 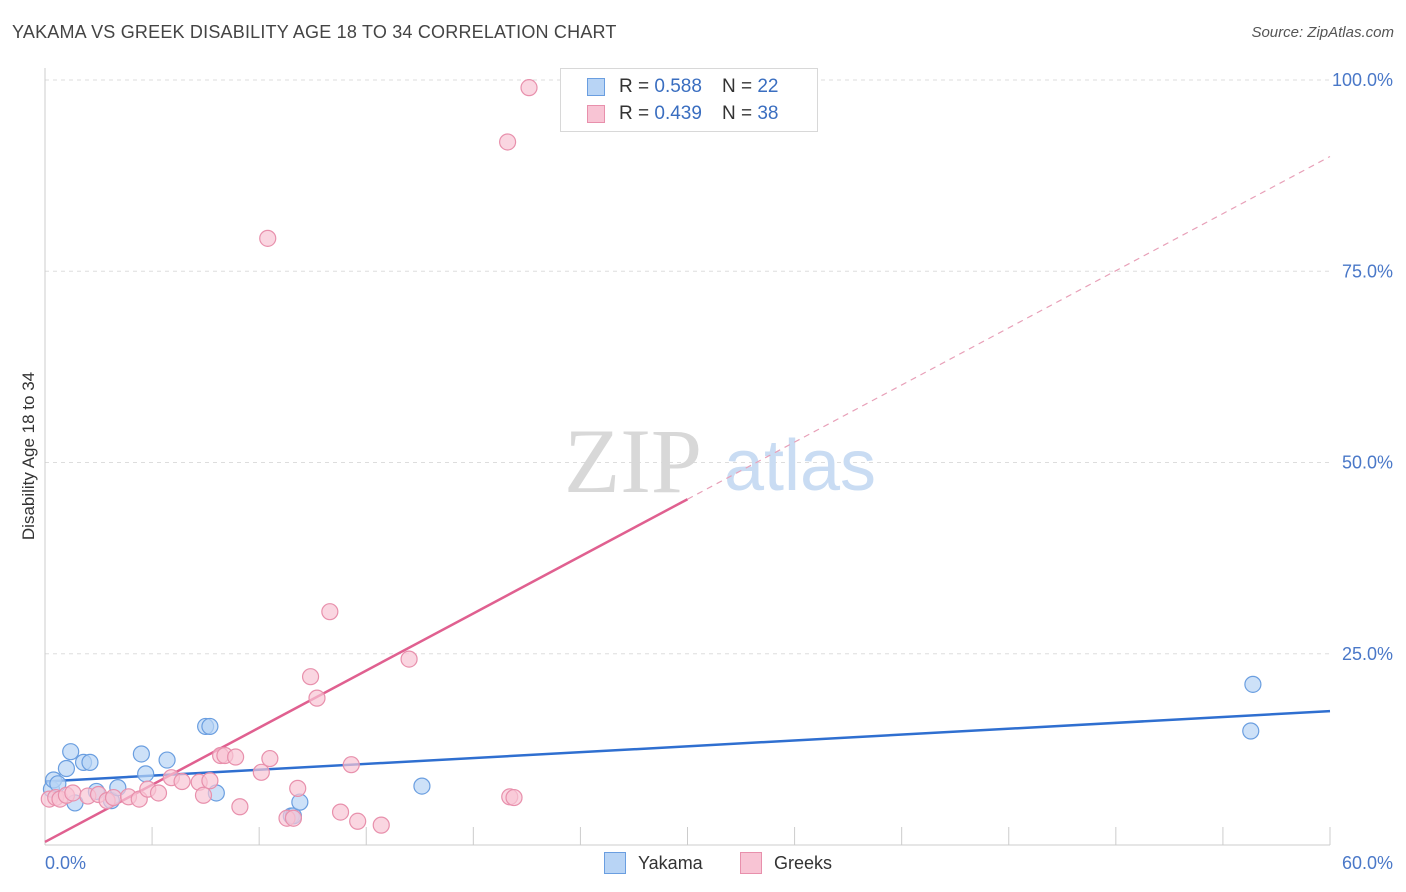 I want to click on y-tick-label-1: 50.0%, so click(x=1367, y=463).